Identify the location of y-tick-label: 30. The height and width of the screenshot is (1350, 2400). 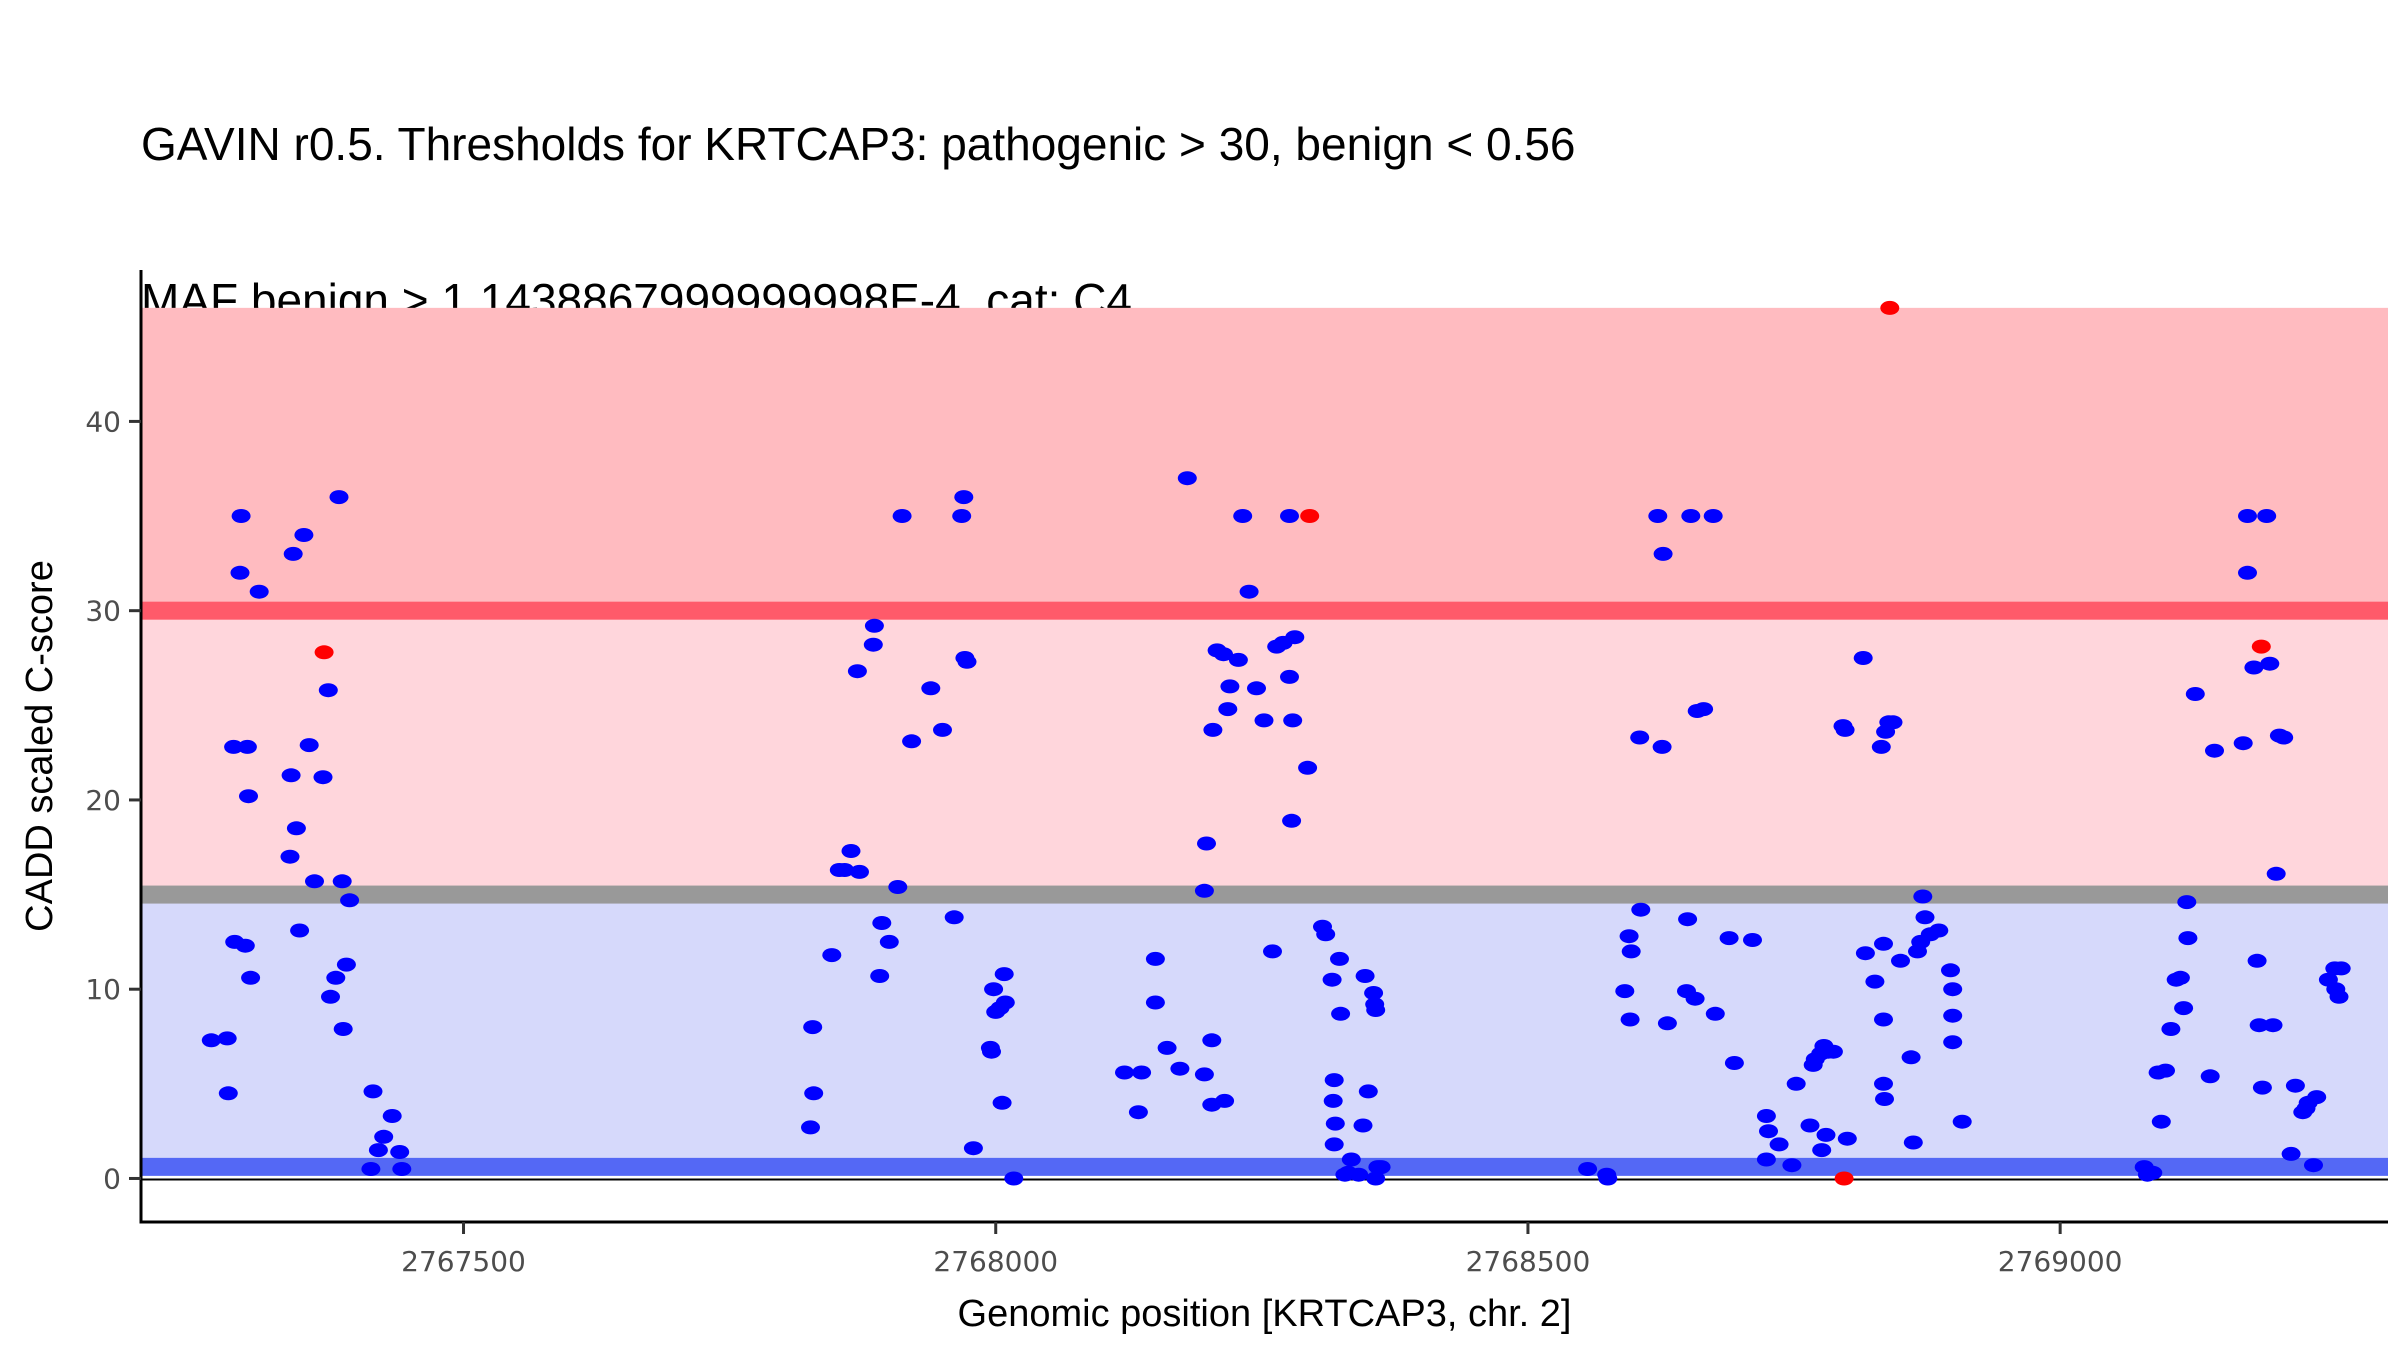
(103, 611).